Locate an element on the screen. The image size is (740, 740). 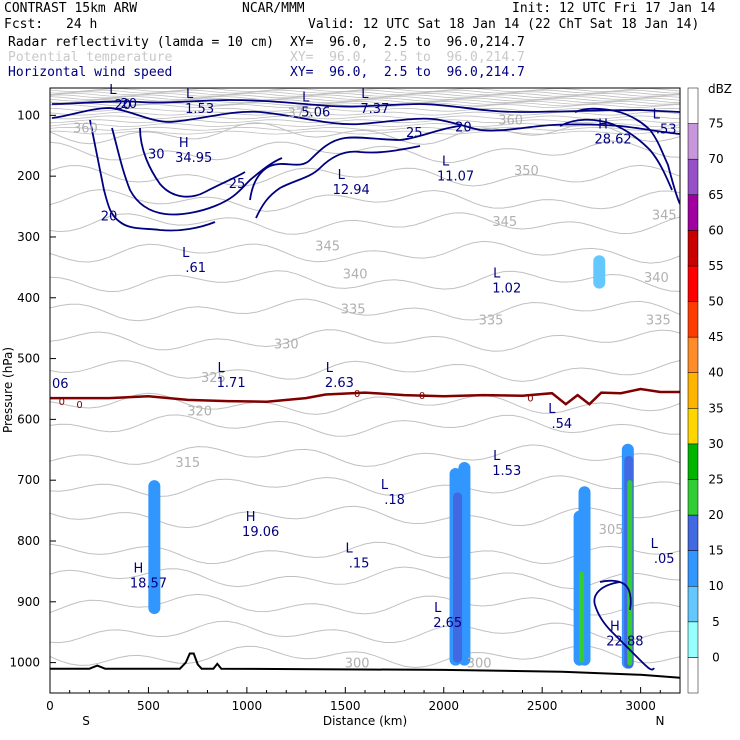
x-tick-label: 3000 is located at coordinates (640, 706).